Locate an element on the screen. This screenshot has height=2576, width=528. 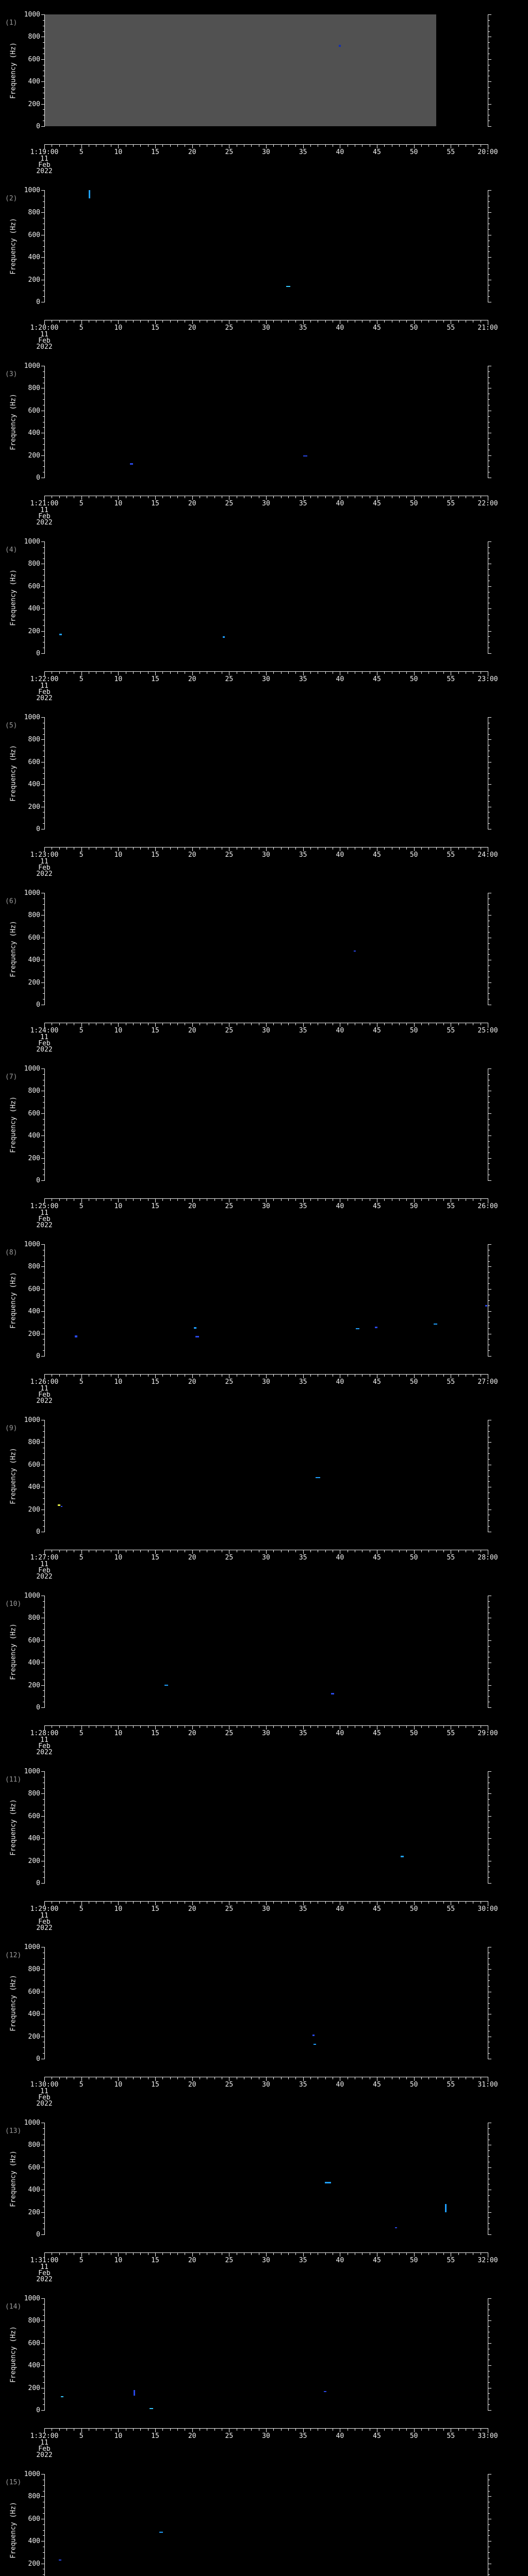
x-tick-label: 20 is located at coordinates (192, 1031).